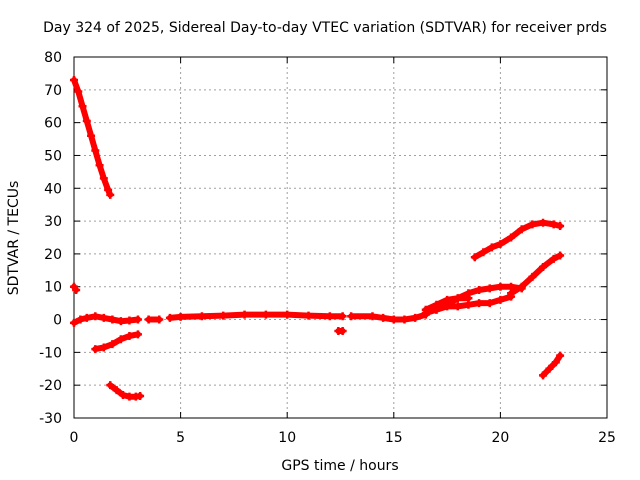  Describe the element at coordinates (53, 124) in the screenshot. I see `y-tick-label: 60` at that location.